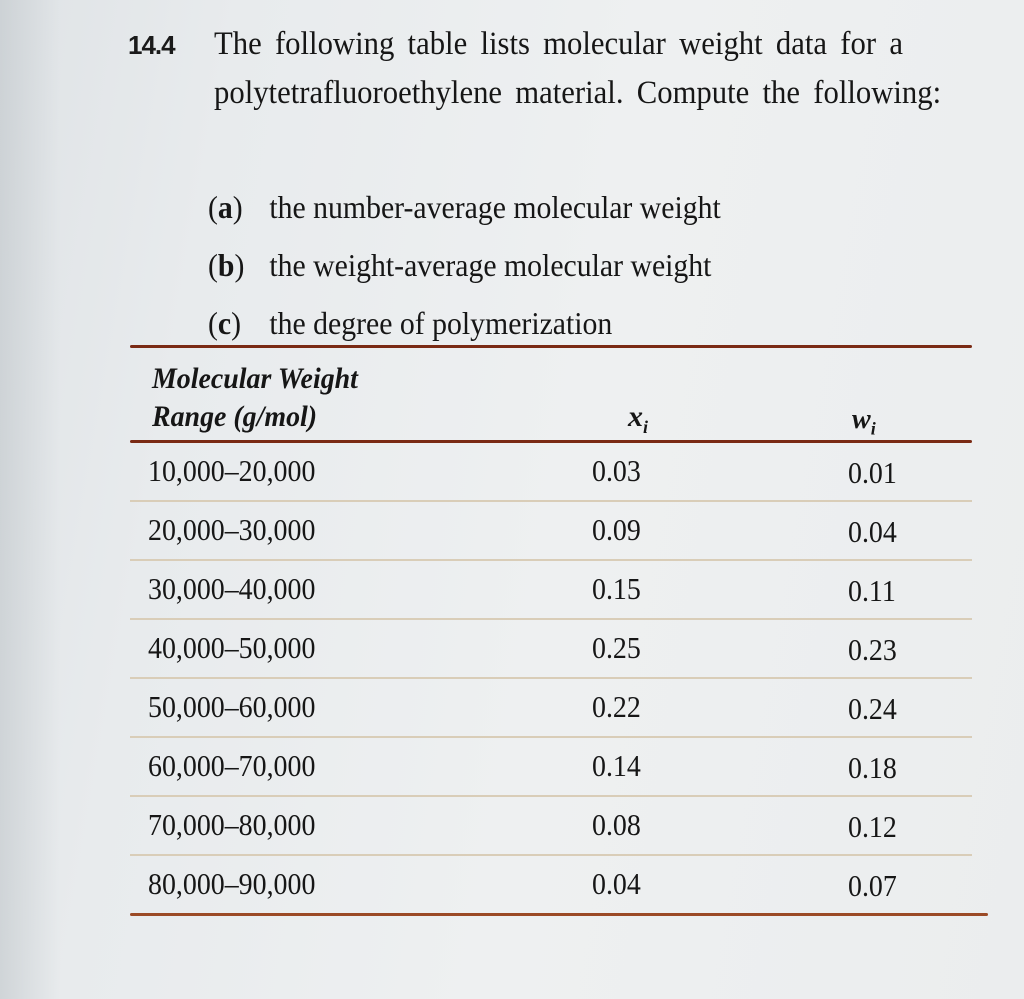  Describe the element at coordinates (232, 765) in the screenshot. I see `cell-range: 60,000–70,000` at that location.